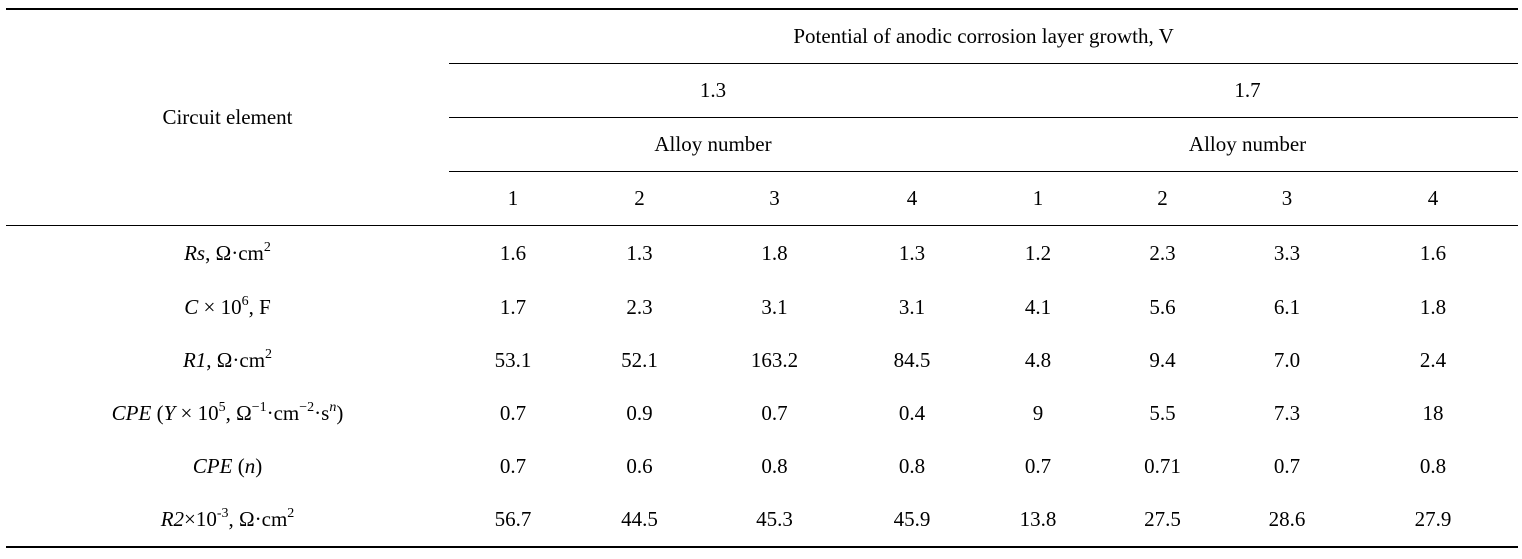 The height and width of the screenshot is (559, 1522). Describe the element at coordinates (1038, 360) in the screenshot. I see `cell-value: 4.8` at that location.